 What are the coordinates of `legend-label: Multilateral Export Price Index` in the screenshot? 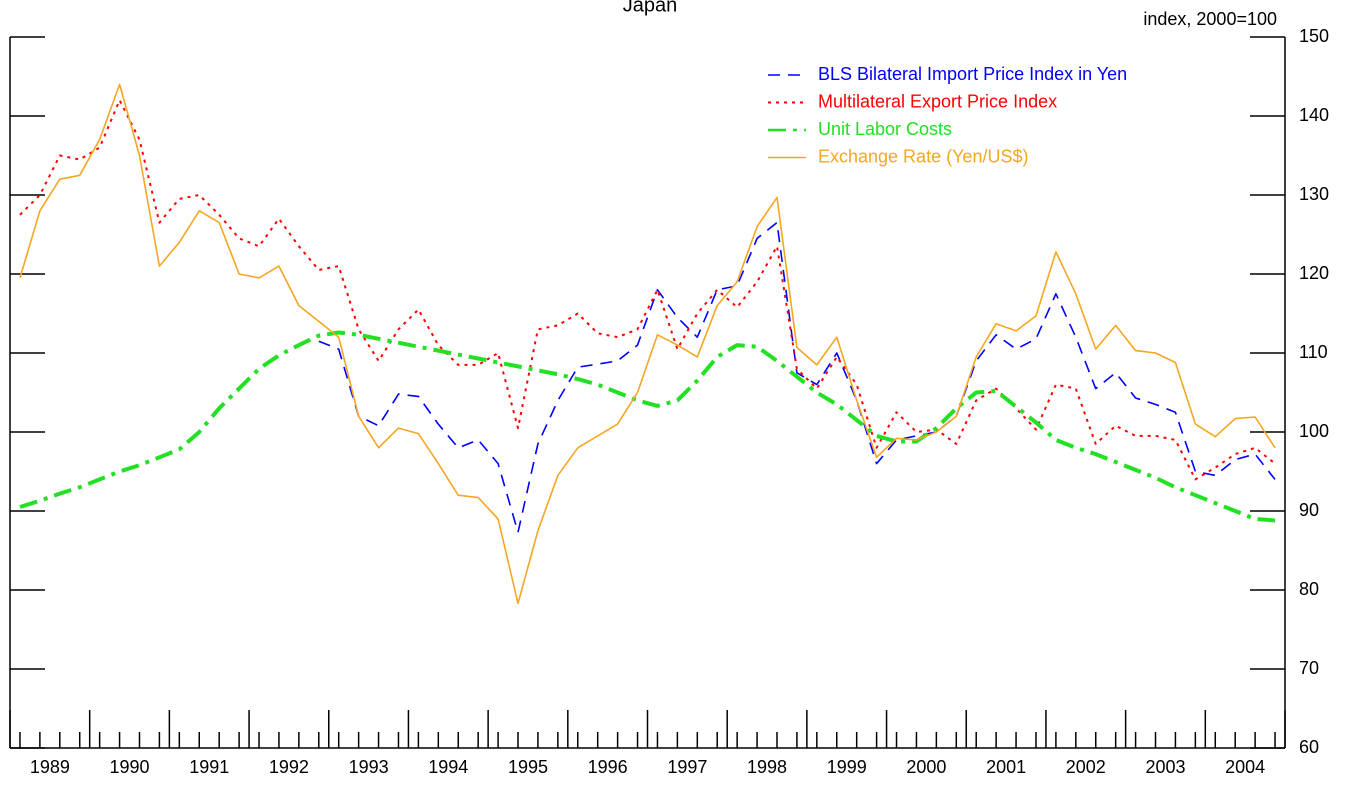 It's located at (937, 101).